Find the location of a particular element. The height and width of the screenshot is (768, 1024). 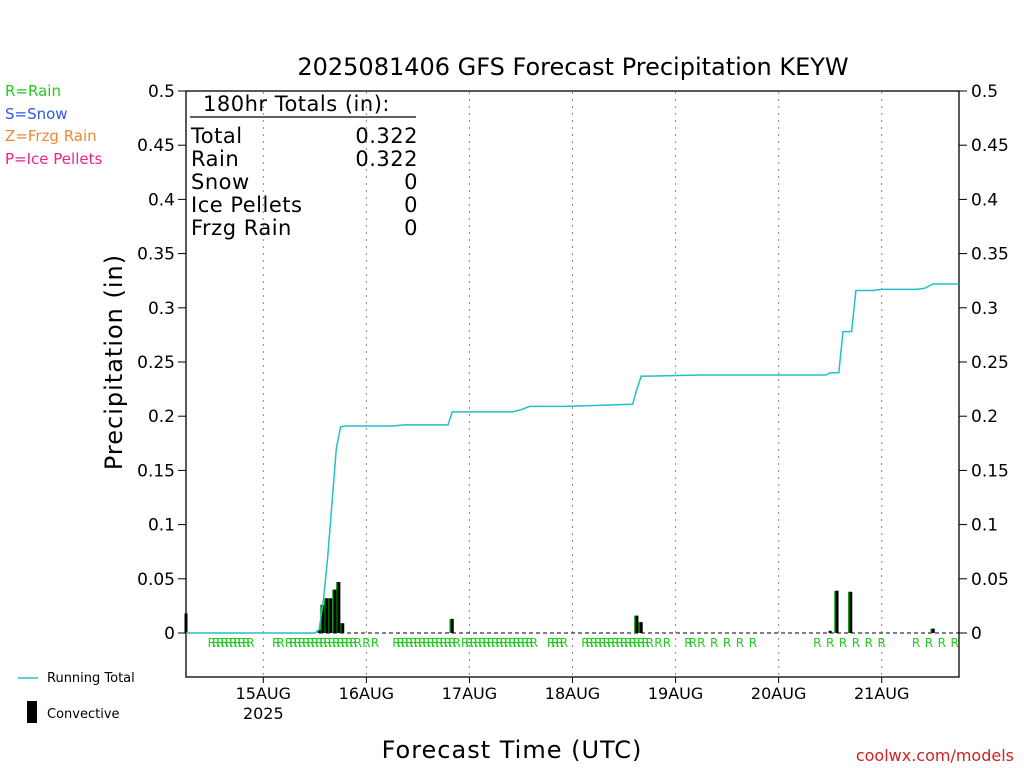

y-tick-label-left: 0.2 is located at coordinates (161, 417).